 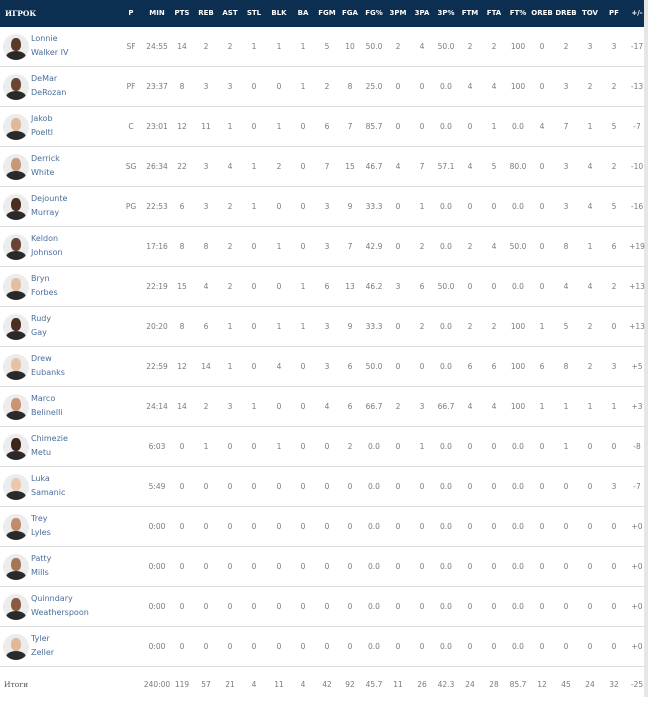 I want to click on column-header-ftm: FTM, so click(x=470, y=13).